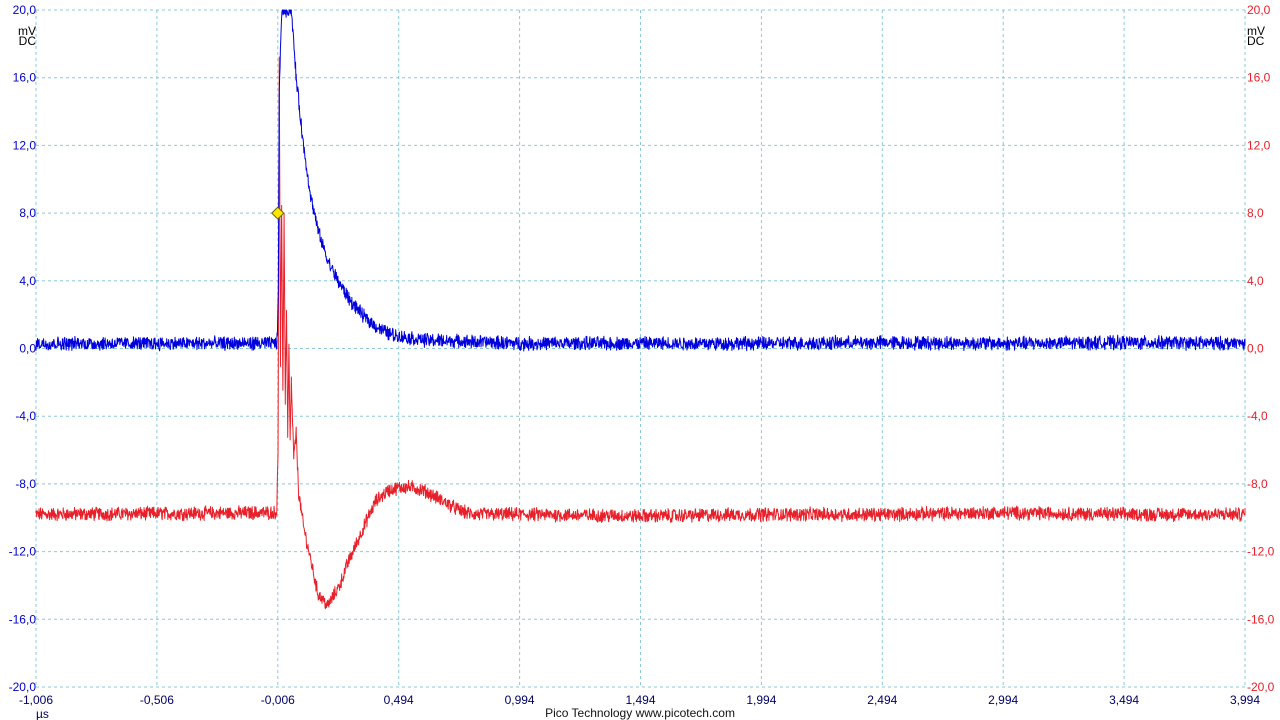 This screenshot has width=1280, height=720. Describe the element at coordinates (27, 281) in the screenshot. I see `left-tick-label: 4,0` at that location.